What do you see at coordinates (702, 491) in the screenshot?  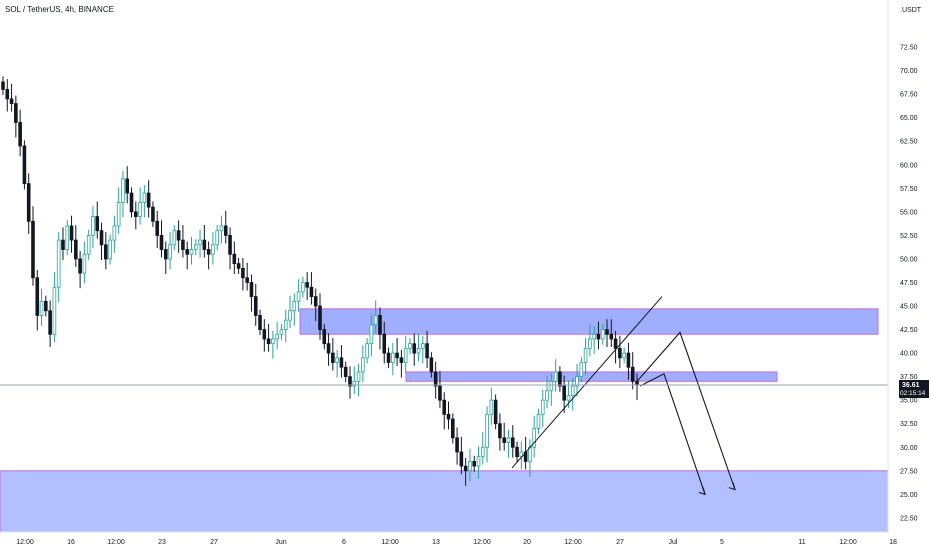 I see `projection-path-b-arrowhead` at bounding box center [702, 491].